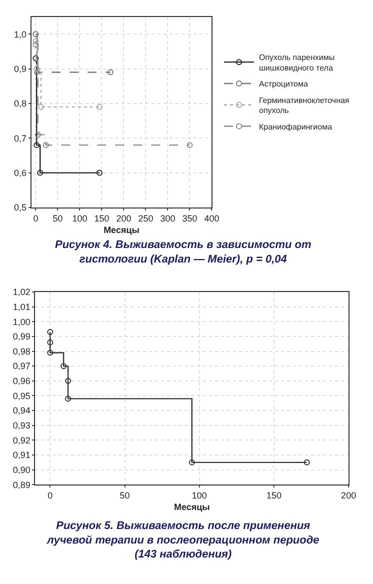  Describe the element at coordinates (21, 321) in the screenshot. I see `y-tick-label: 1,00` at that location.